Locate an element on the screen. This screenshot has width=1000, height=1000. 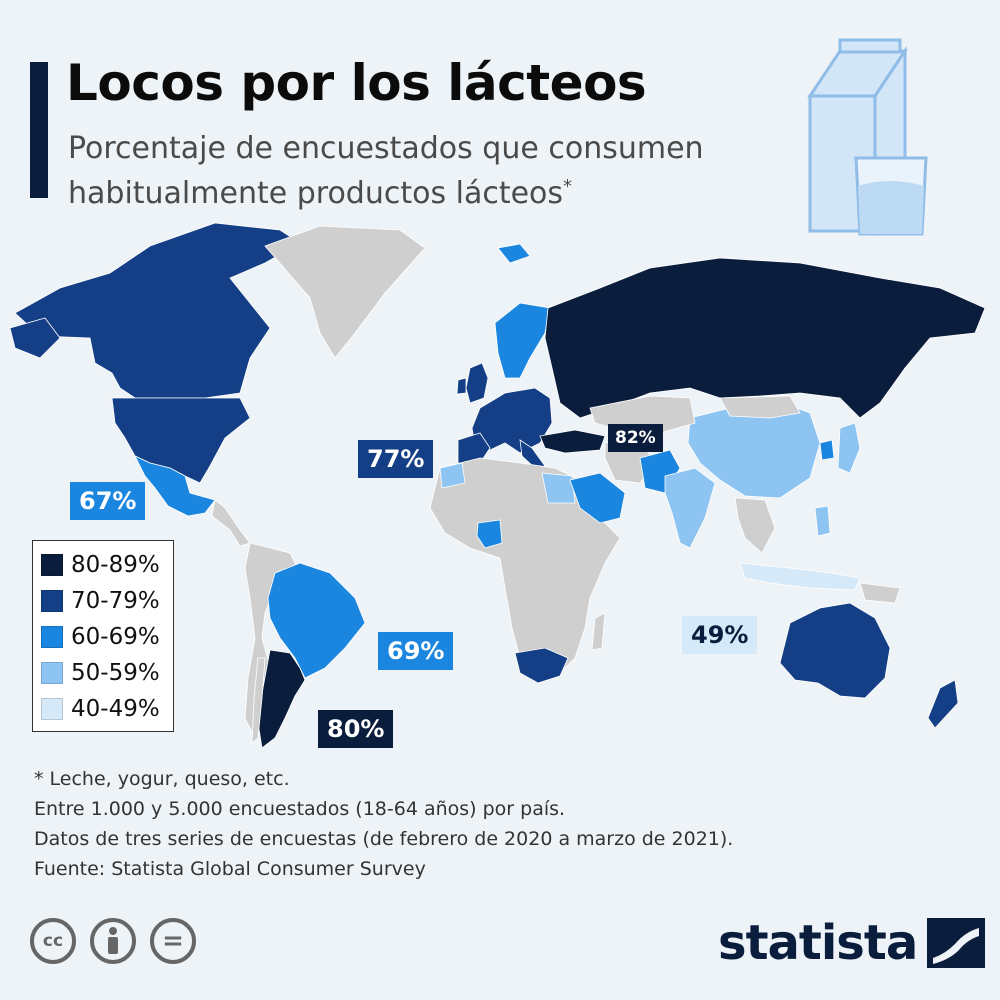
callout-europe-77: 77% is located at coordinates (396, 459).